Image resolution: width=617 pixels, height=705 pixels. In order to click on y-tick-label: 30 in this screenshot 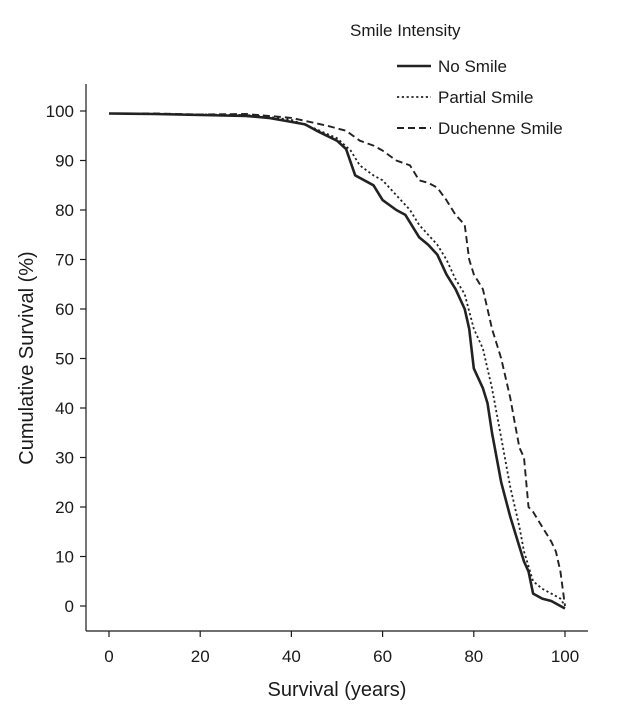, I will do `click(64, 458)`.